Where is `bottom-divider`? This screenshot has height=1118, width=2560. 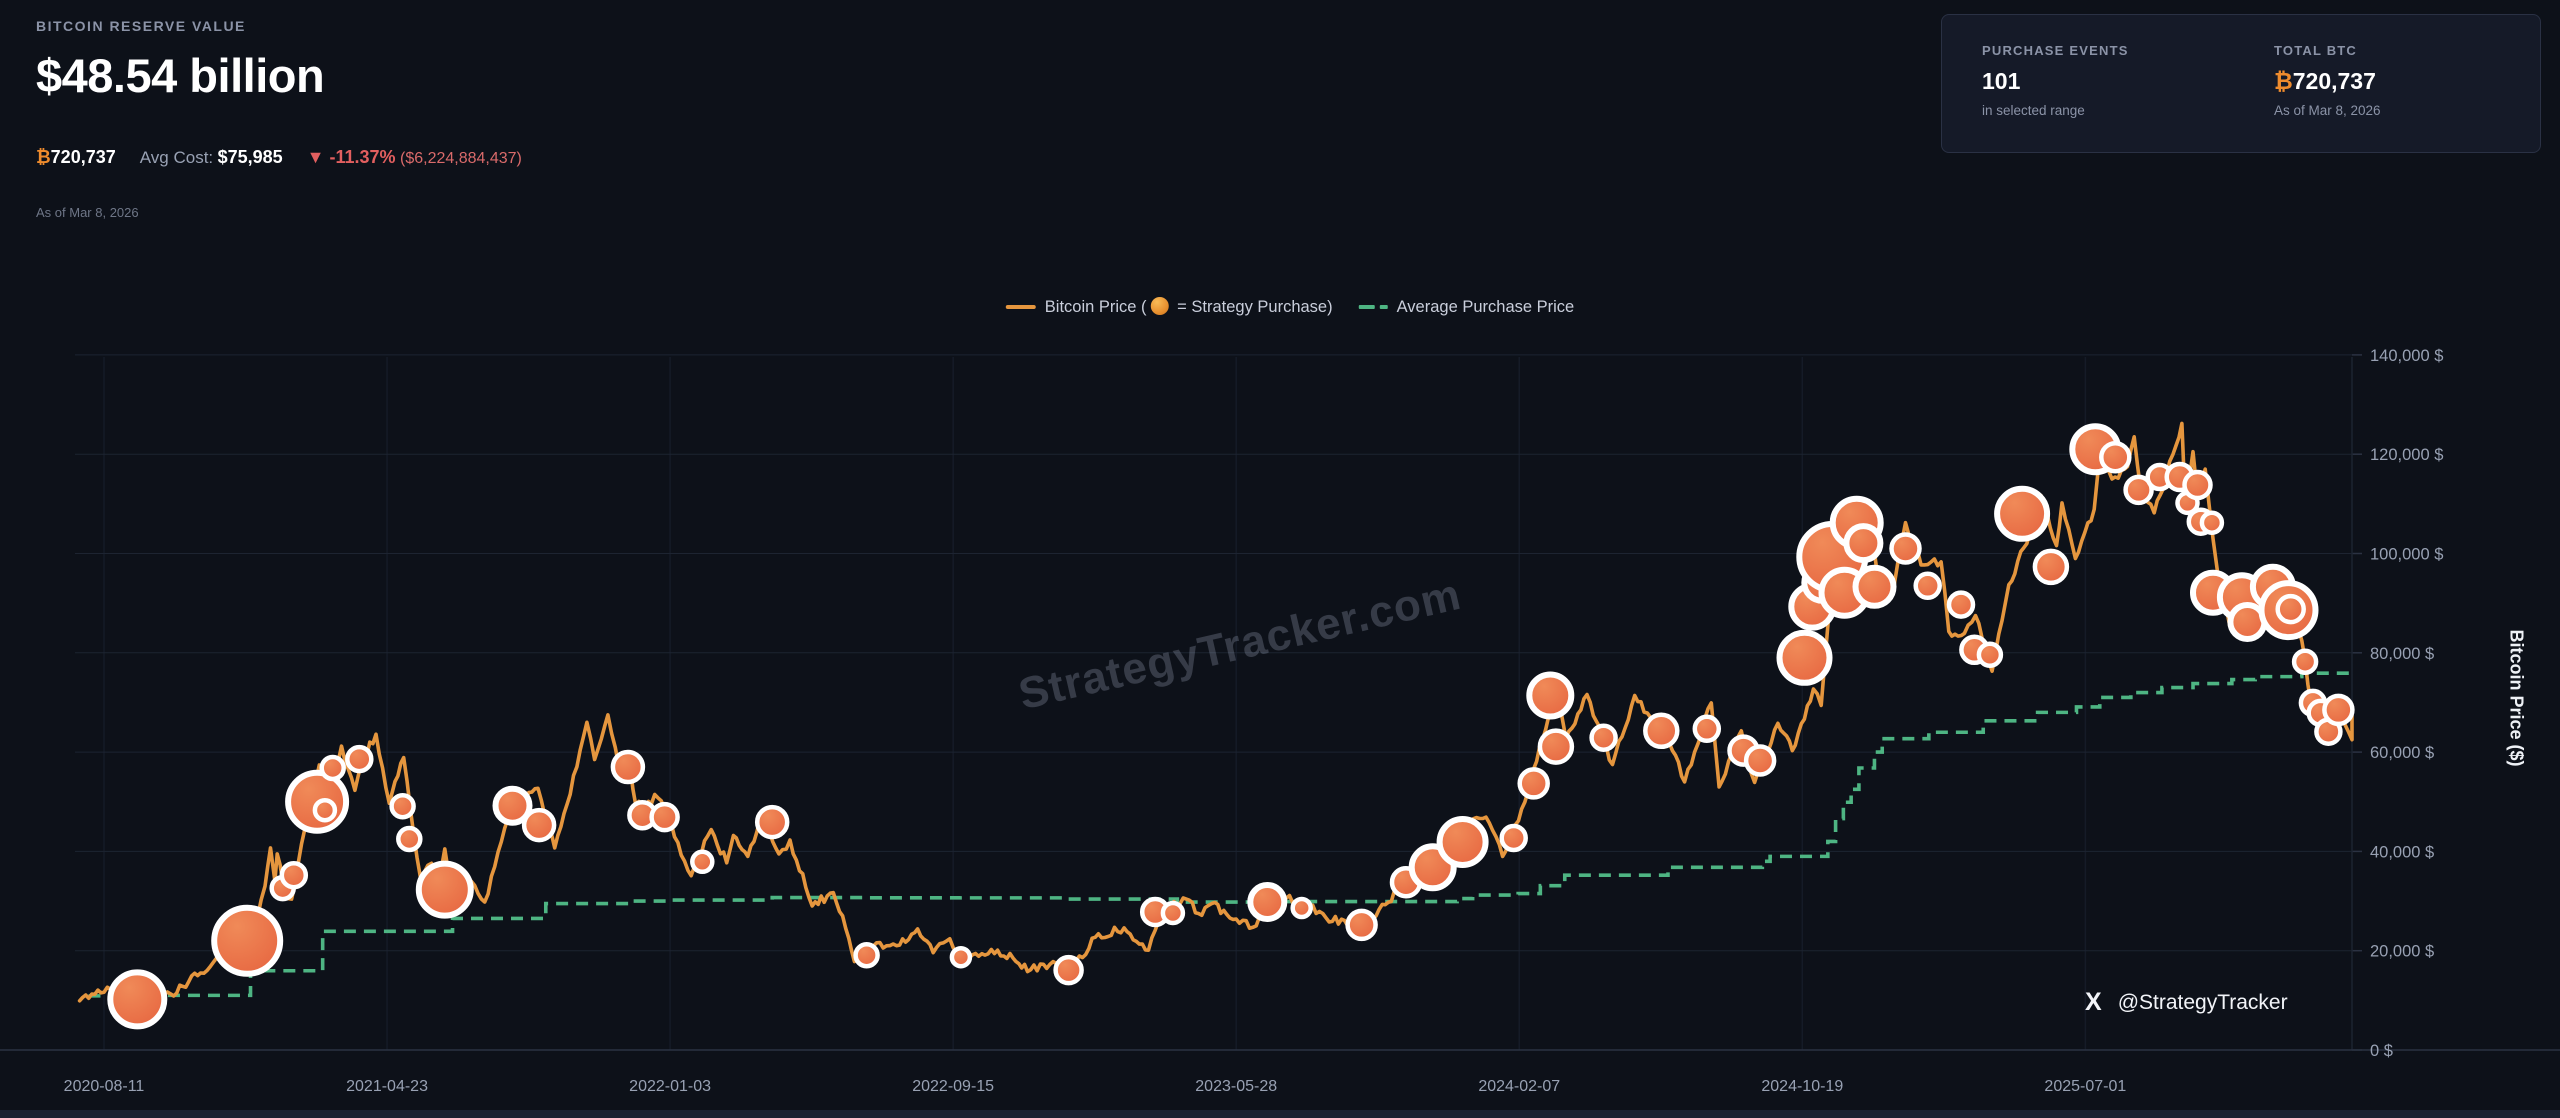
bottom-divider is located at coordinates (1280, 1114).